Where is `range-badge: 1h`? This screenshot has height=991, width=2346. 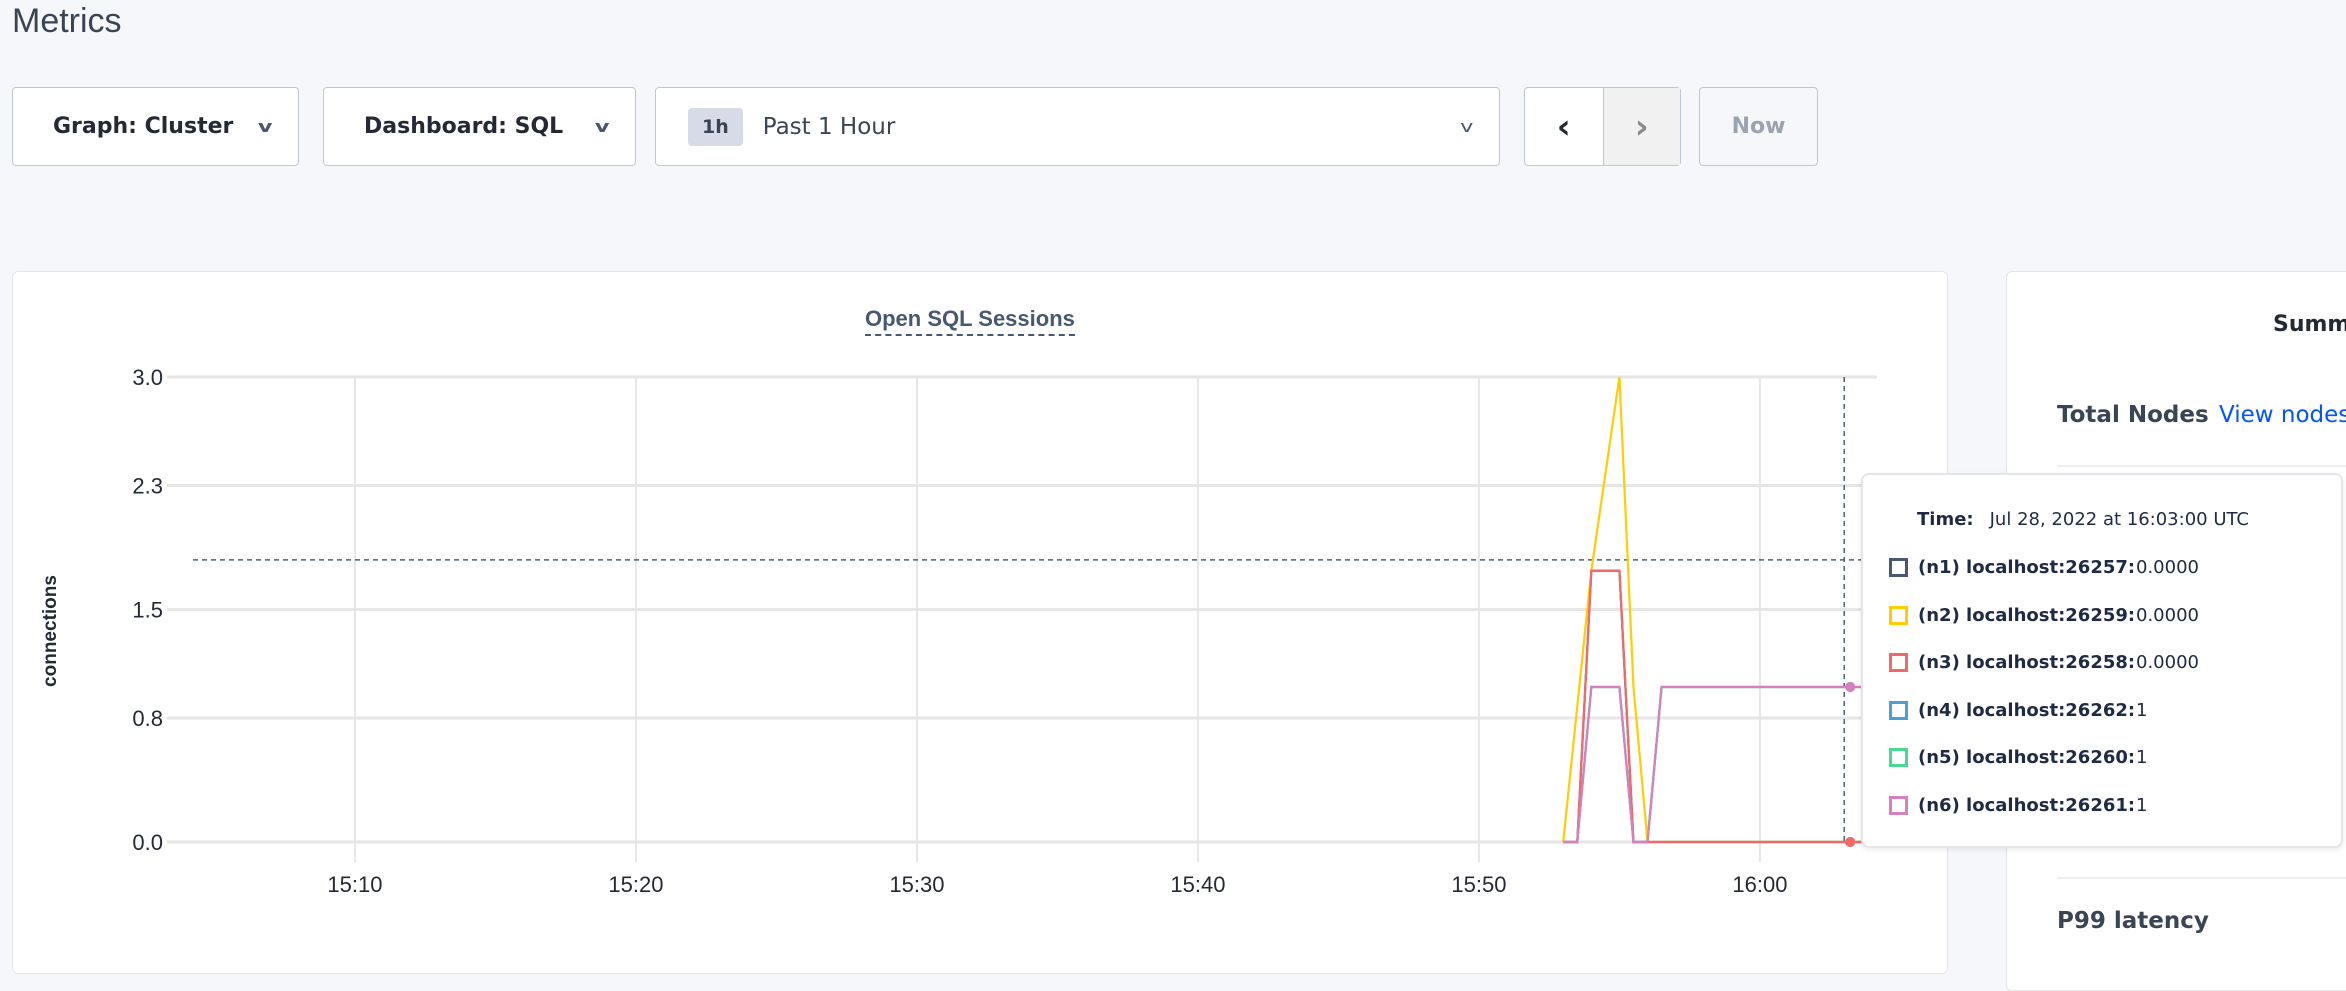 range-badge: 1h is located at coordinates (715, 126).